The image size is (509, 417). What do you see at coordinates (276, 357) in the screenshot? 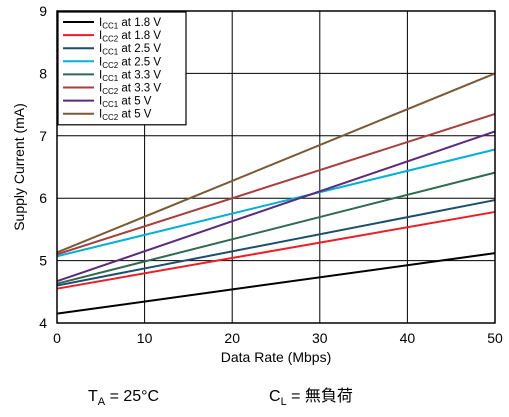
I see `x-axis-label: Data Rate (Mbps)` at bounding box center [276, 357].